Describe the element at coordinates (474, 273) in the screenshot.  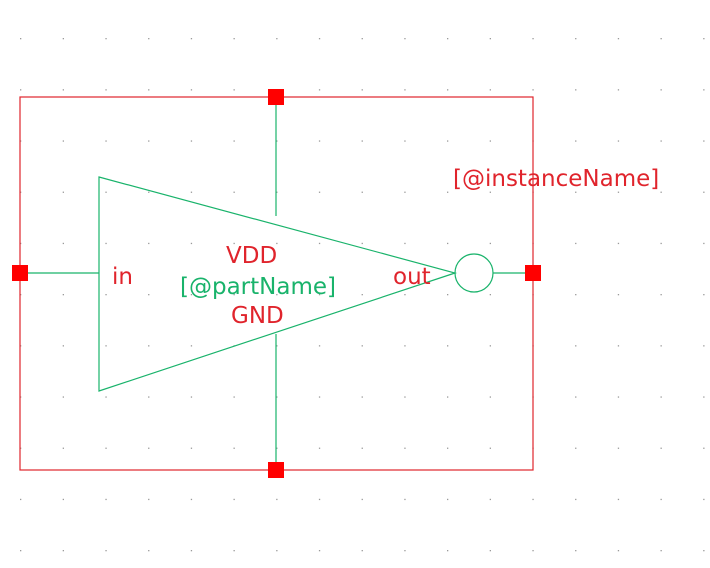
I see `bubble-icon` at that location.